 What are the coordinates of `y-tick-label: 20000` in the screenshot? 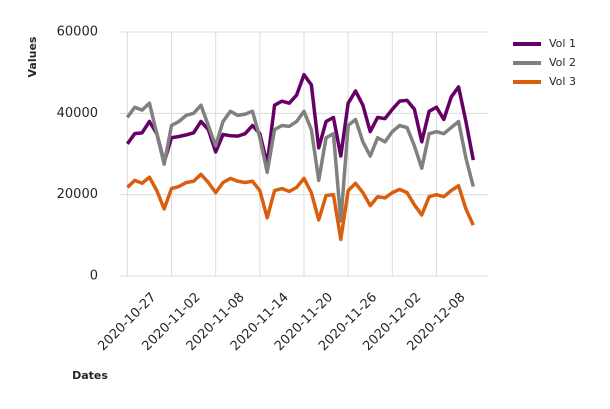 It's located at (77, 194).